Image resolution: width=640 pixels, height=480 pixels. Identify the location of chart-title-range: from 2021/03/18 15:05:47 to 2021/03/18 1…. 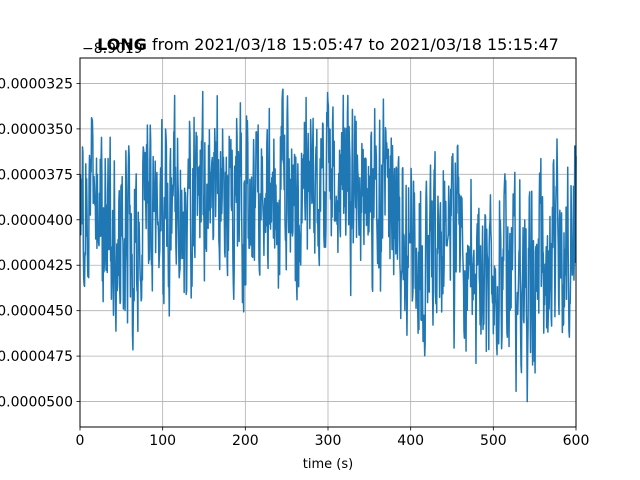
(353, 44).